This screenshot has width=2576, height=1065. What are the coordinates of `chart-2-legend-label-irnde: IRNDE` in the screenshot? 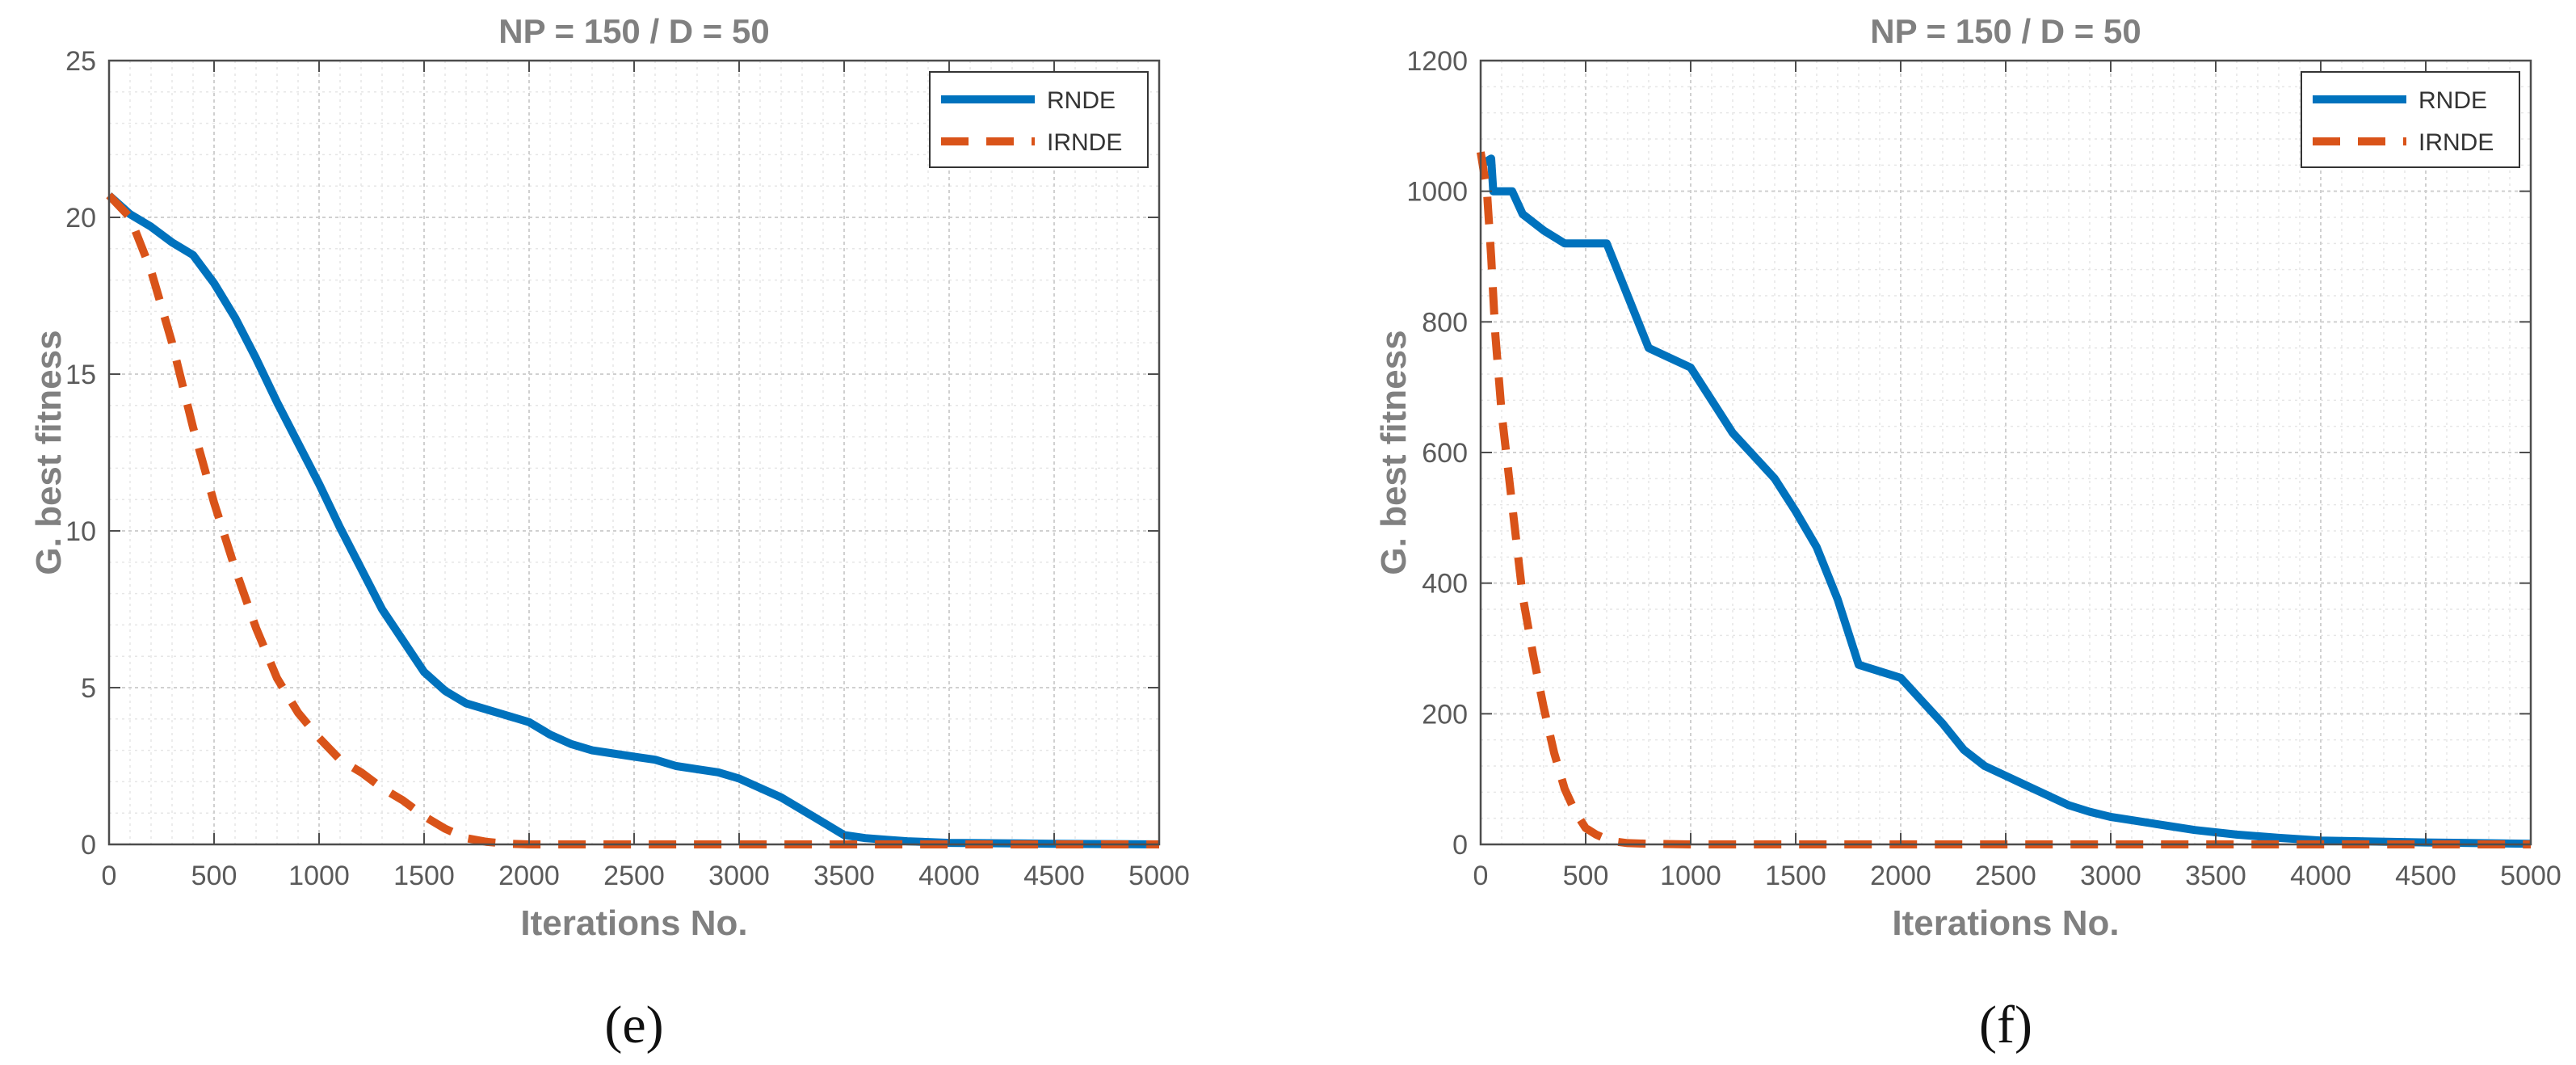 It's located at (2456, 142).